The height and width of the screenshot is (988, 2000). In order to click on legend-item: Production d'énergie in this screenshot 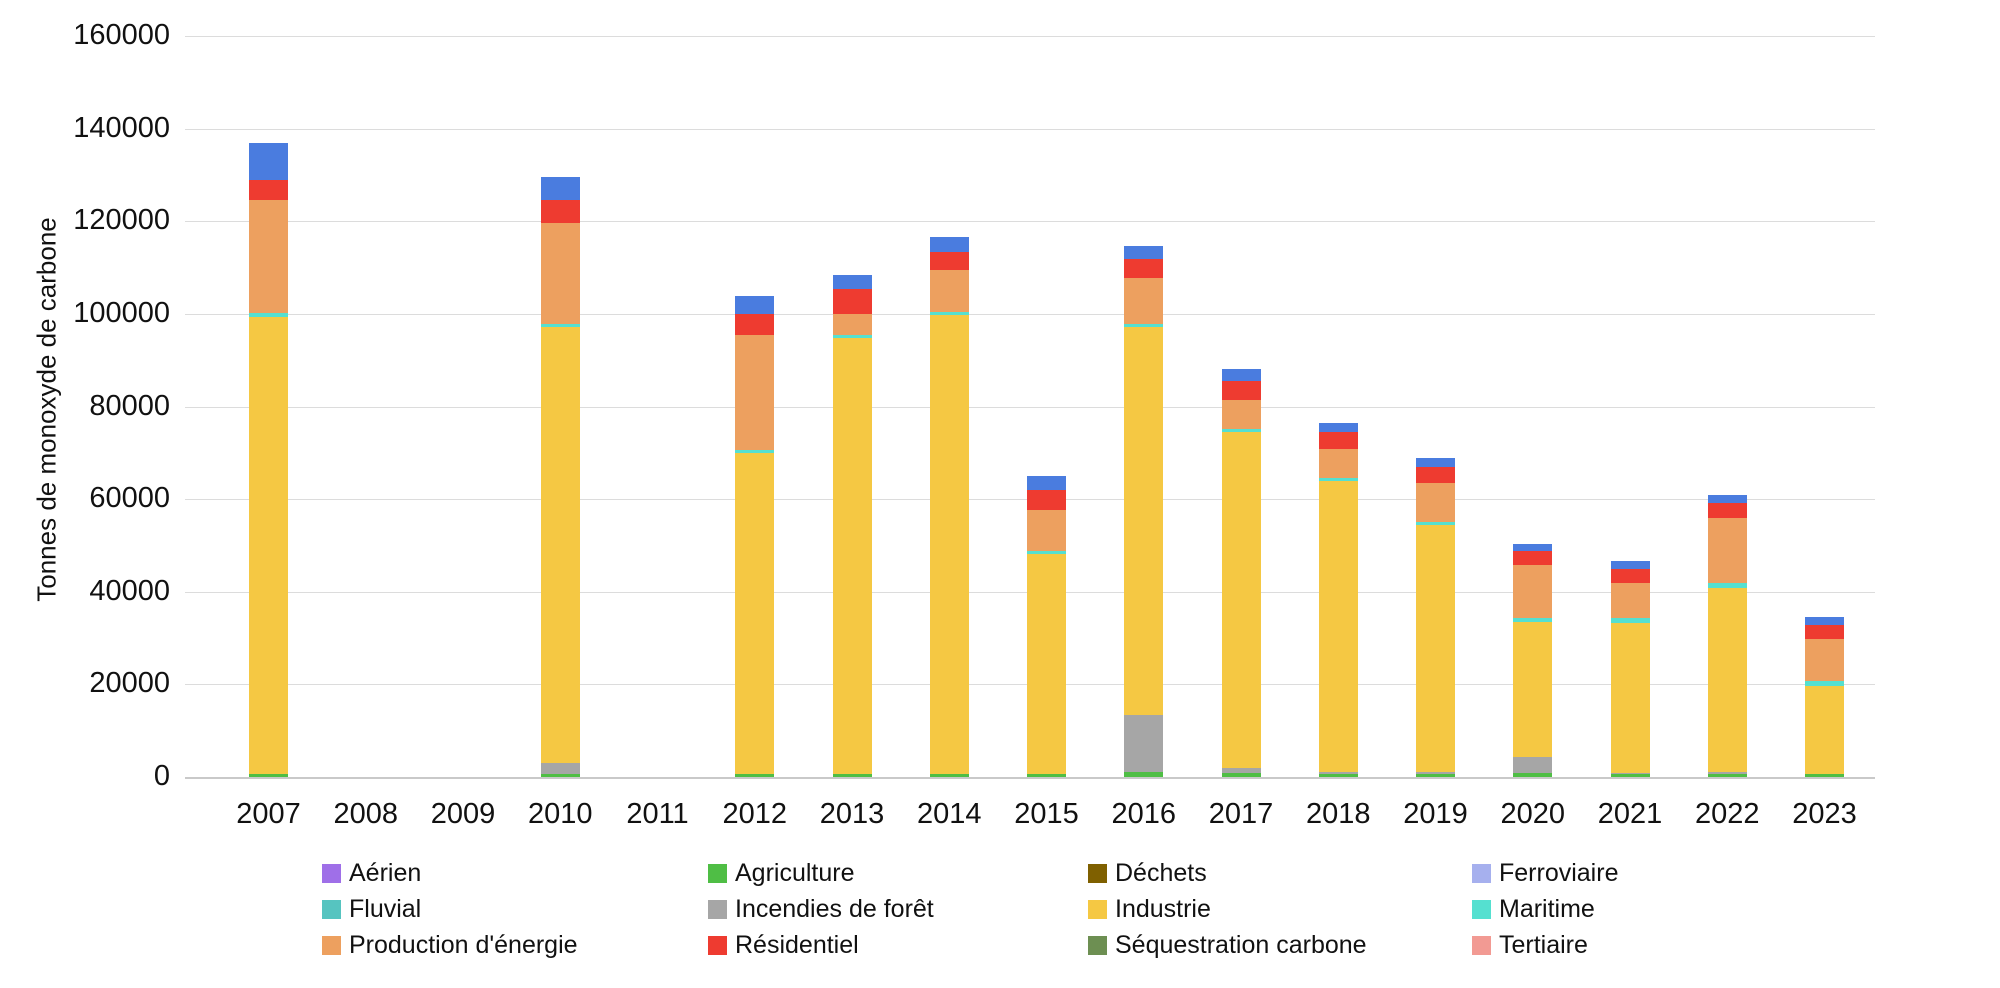, I will do `click(450, 945)`.